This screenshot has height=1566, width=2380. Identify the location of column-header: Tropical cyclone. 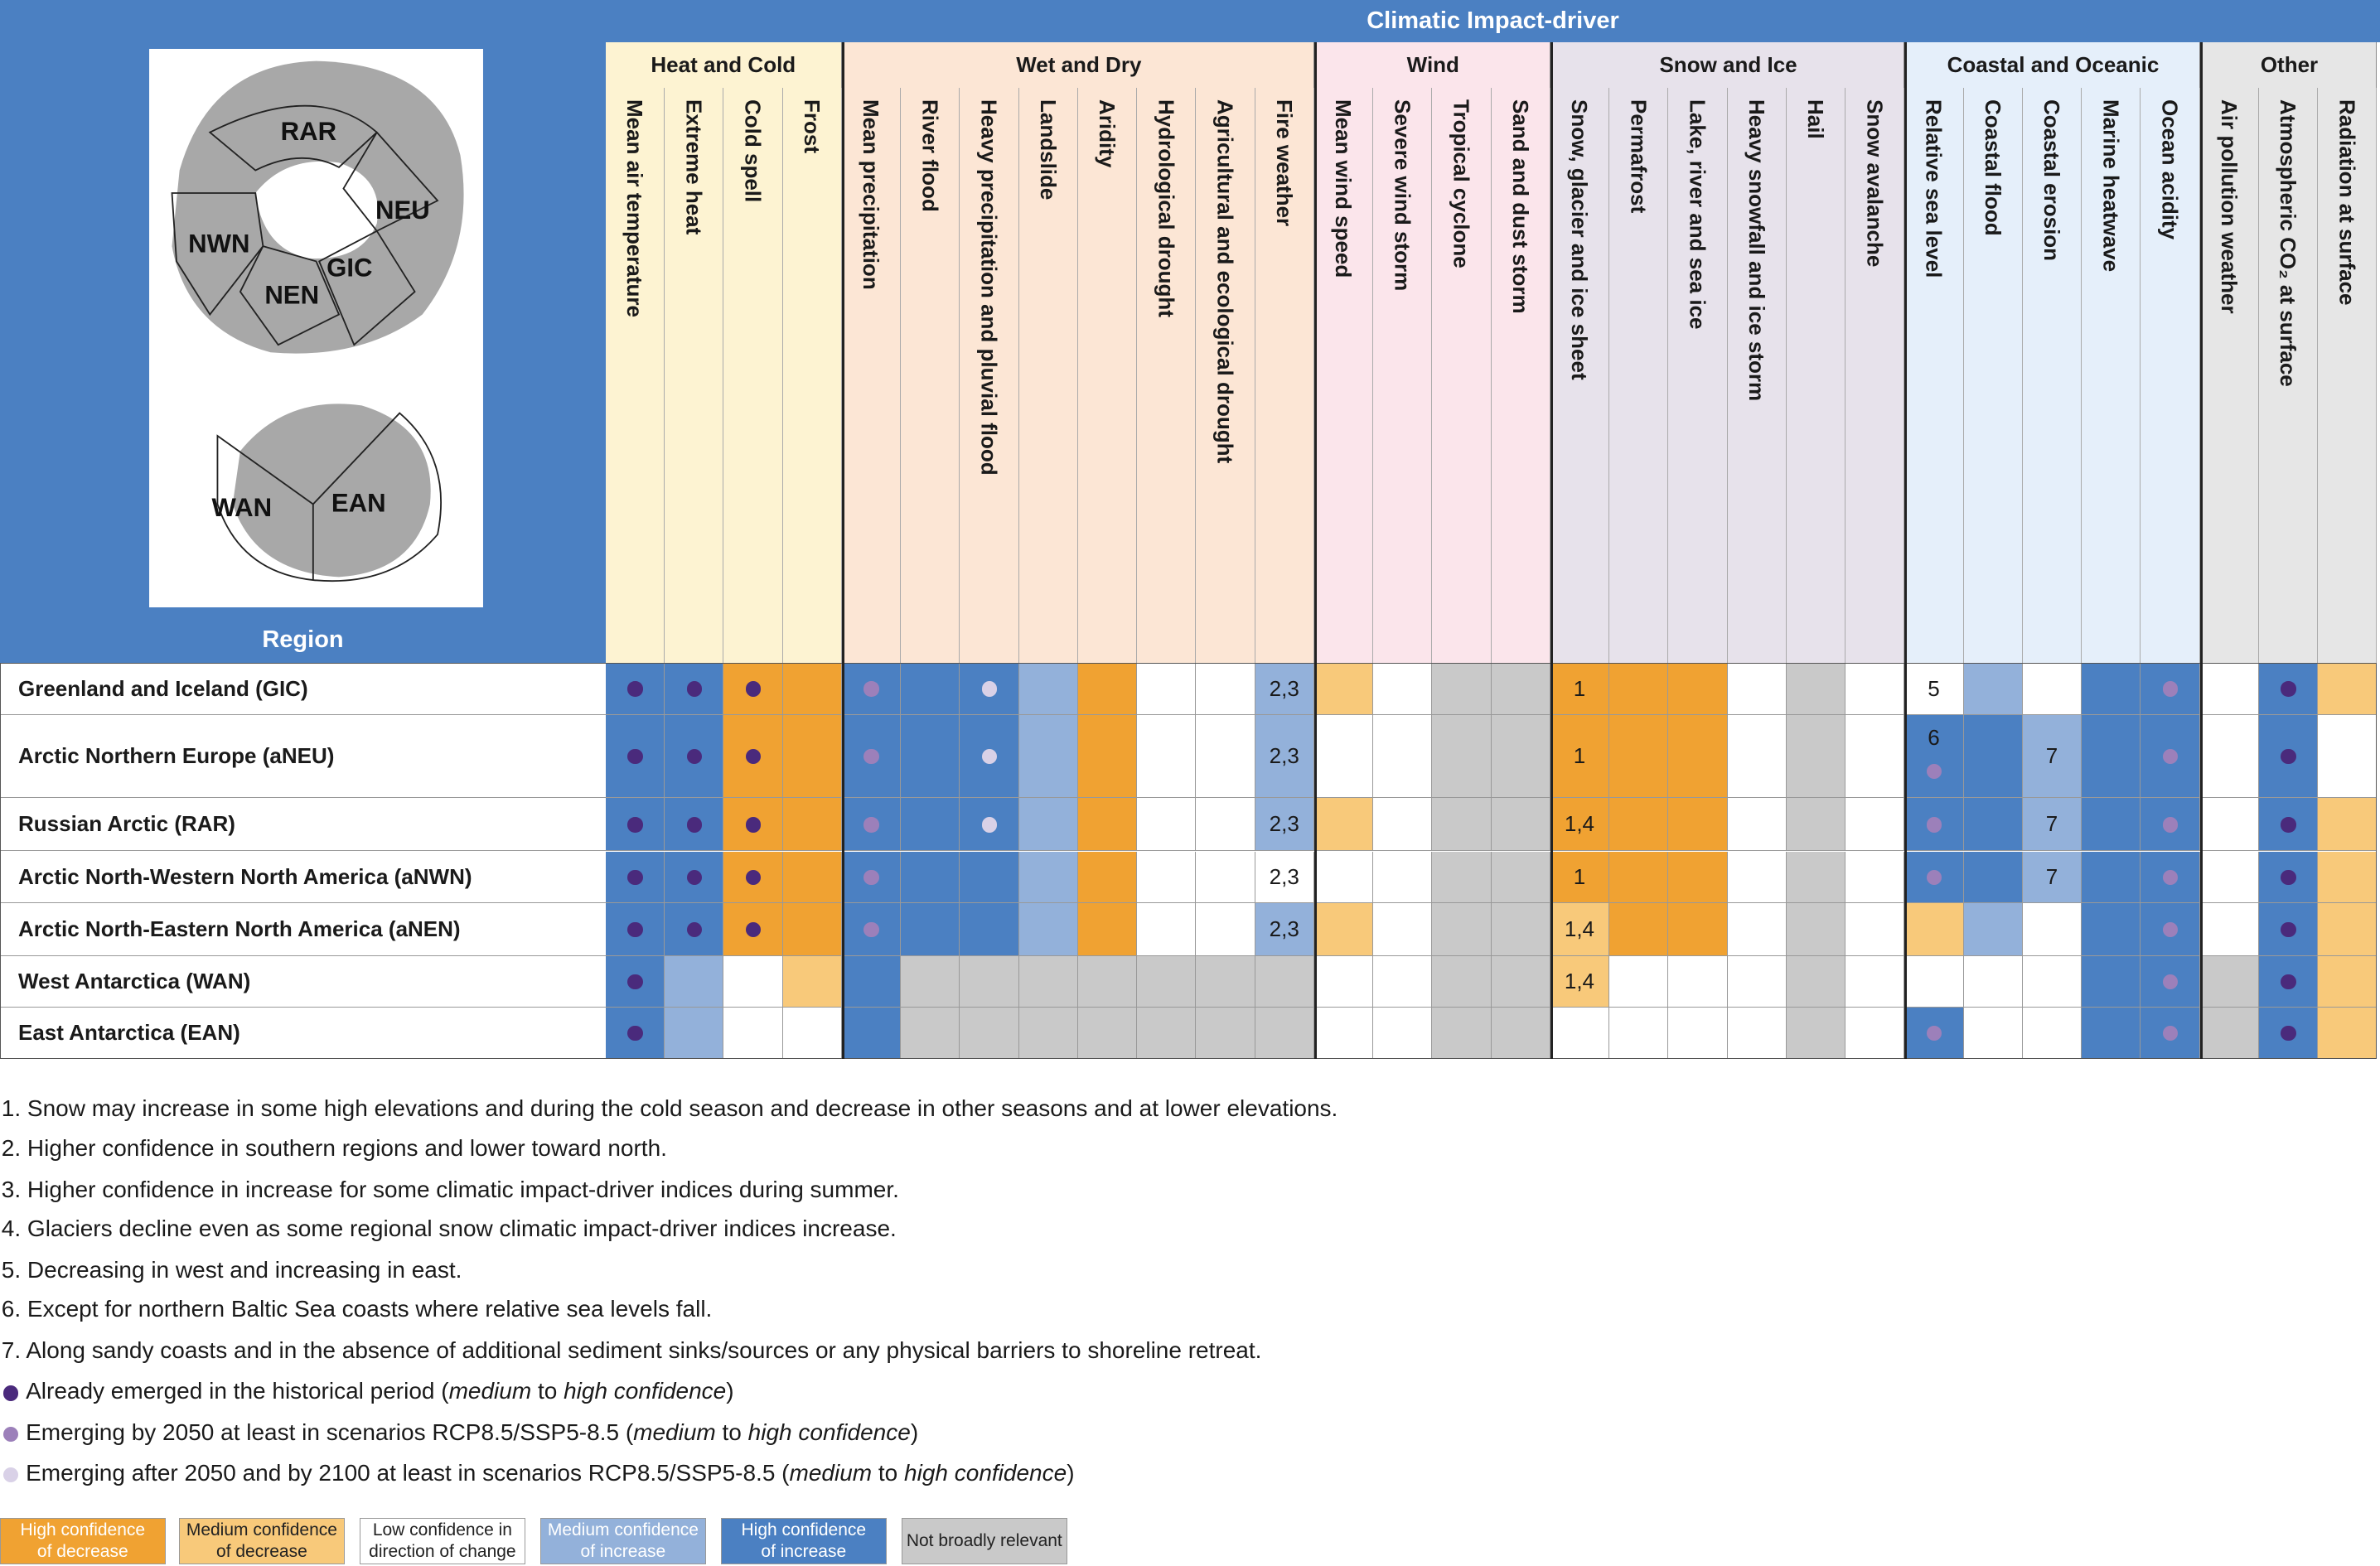
(1462, 376).